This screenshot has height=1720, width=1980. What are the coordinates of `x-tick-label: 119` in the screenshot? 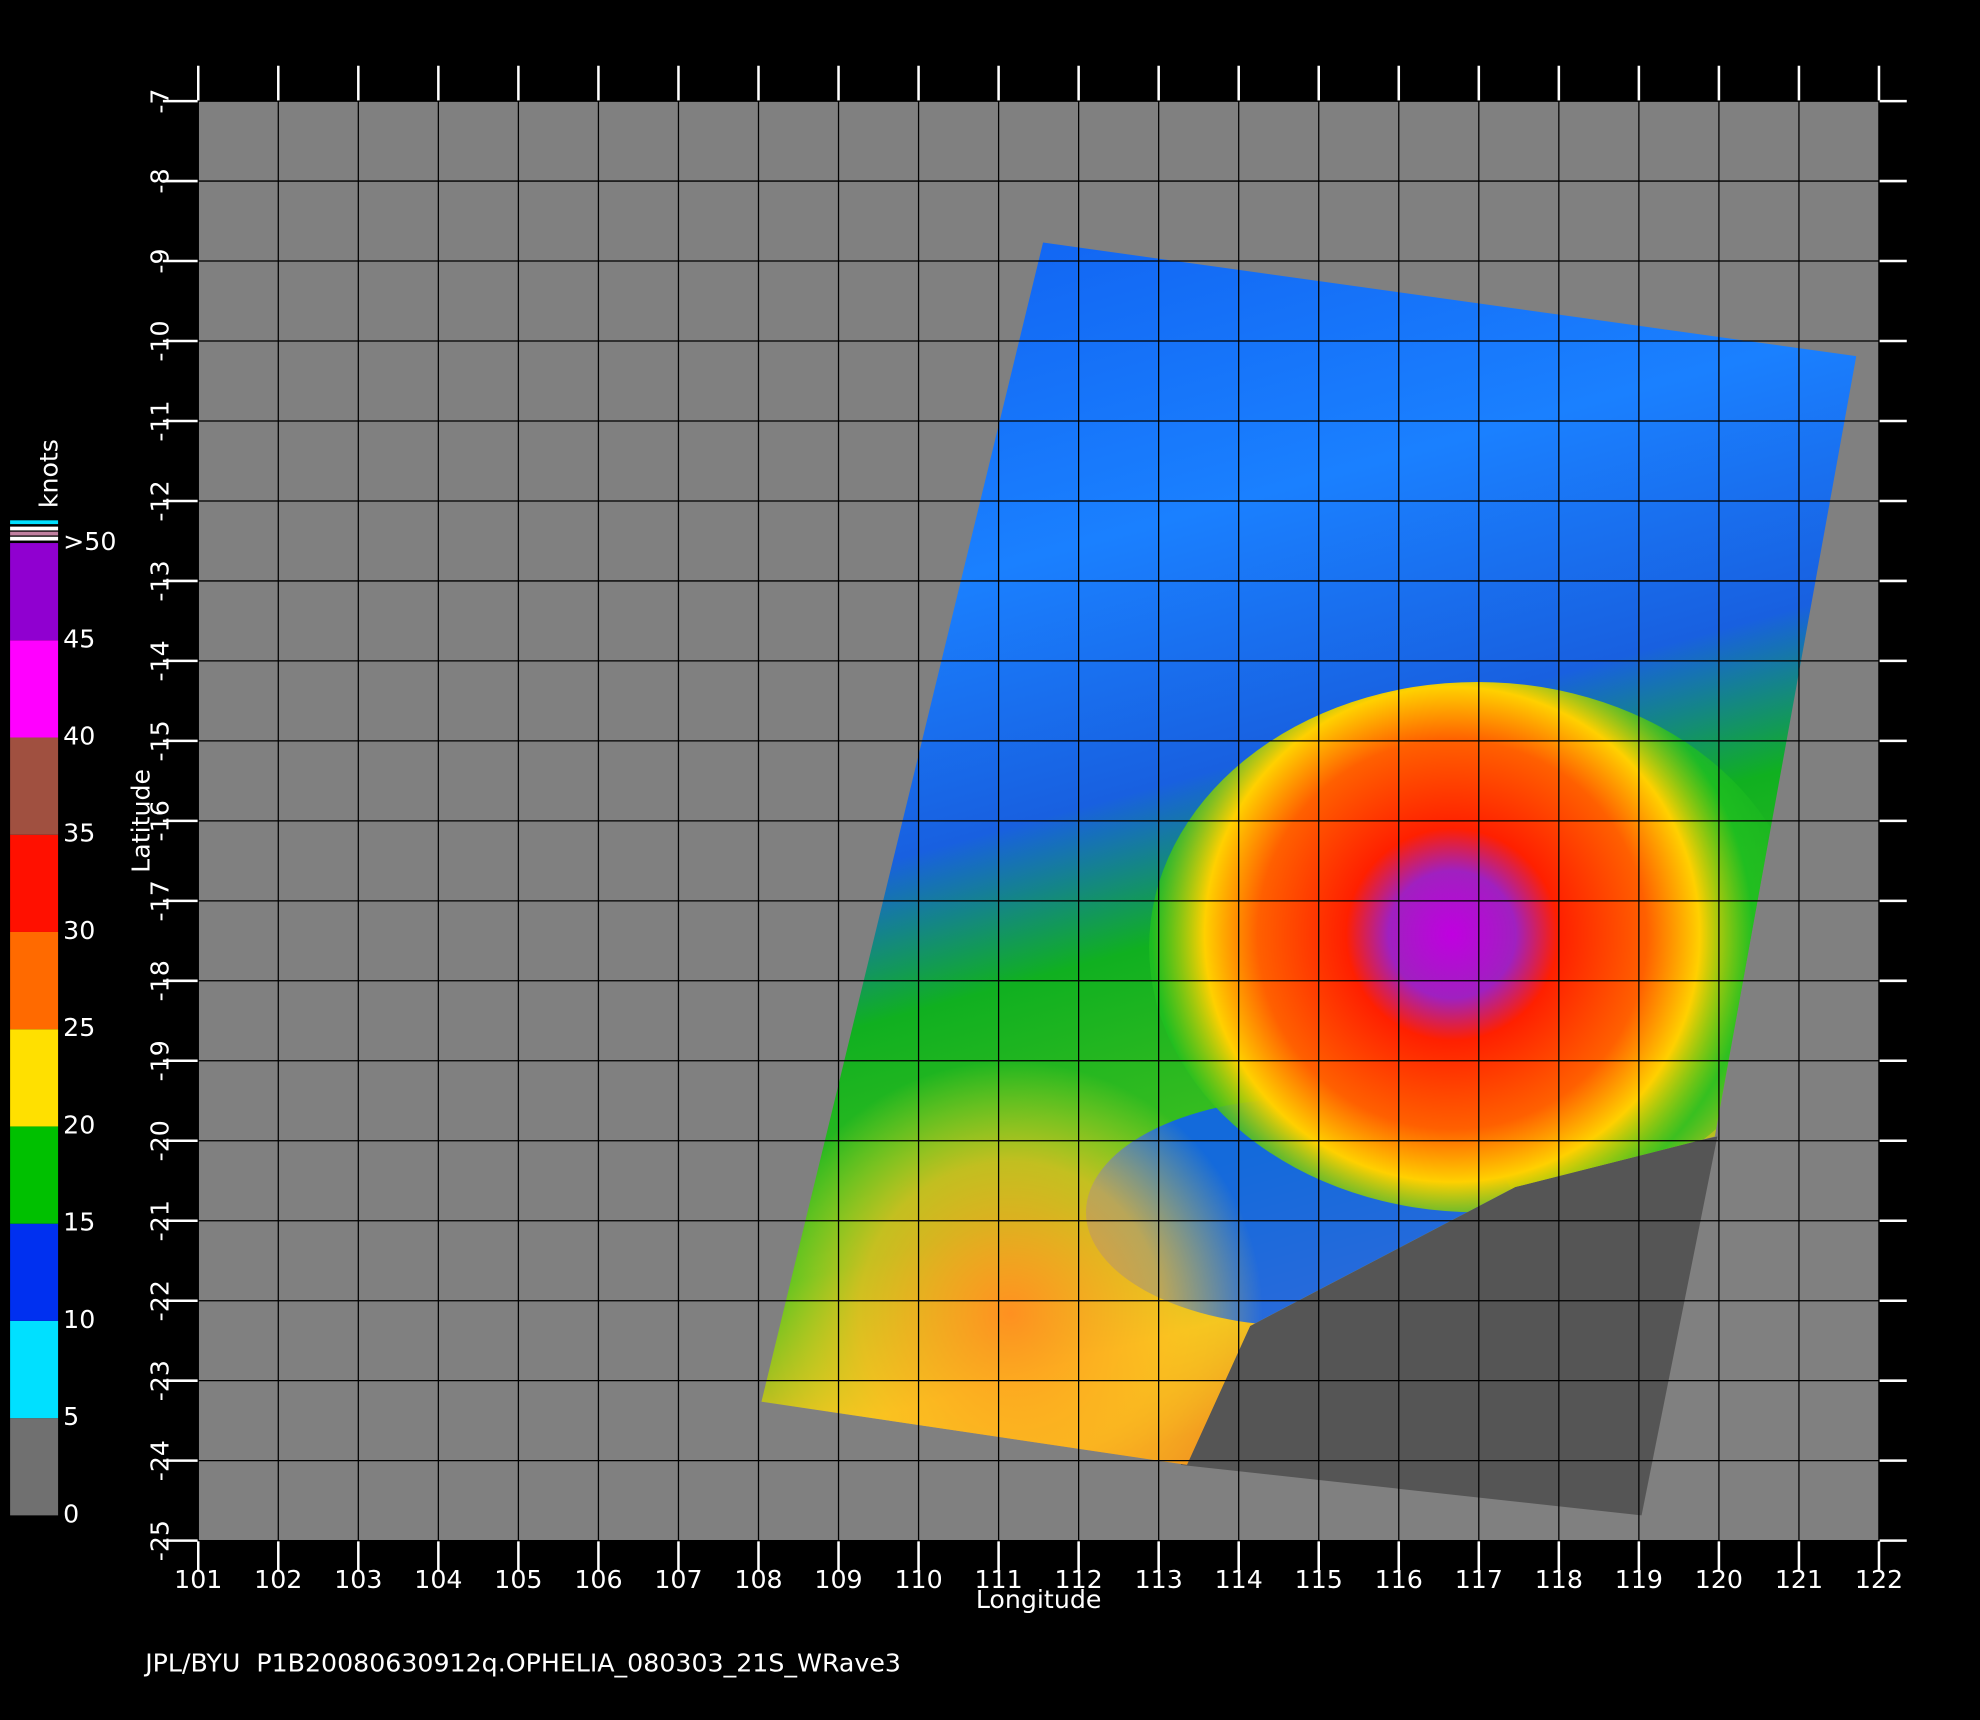 It's located at (1639, 1579).